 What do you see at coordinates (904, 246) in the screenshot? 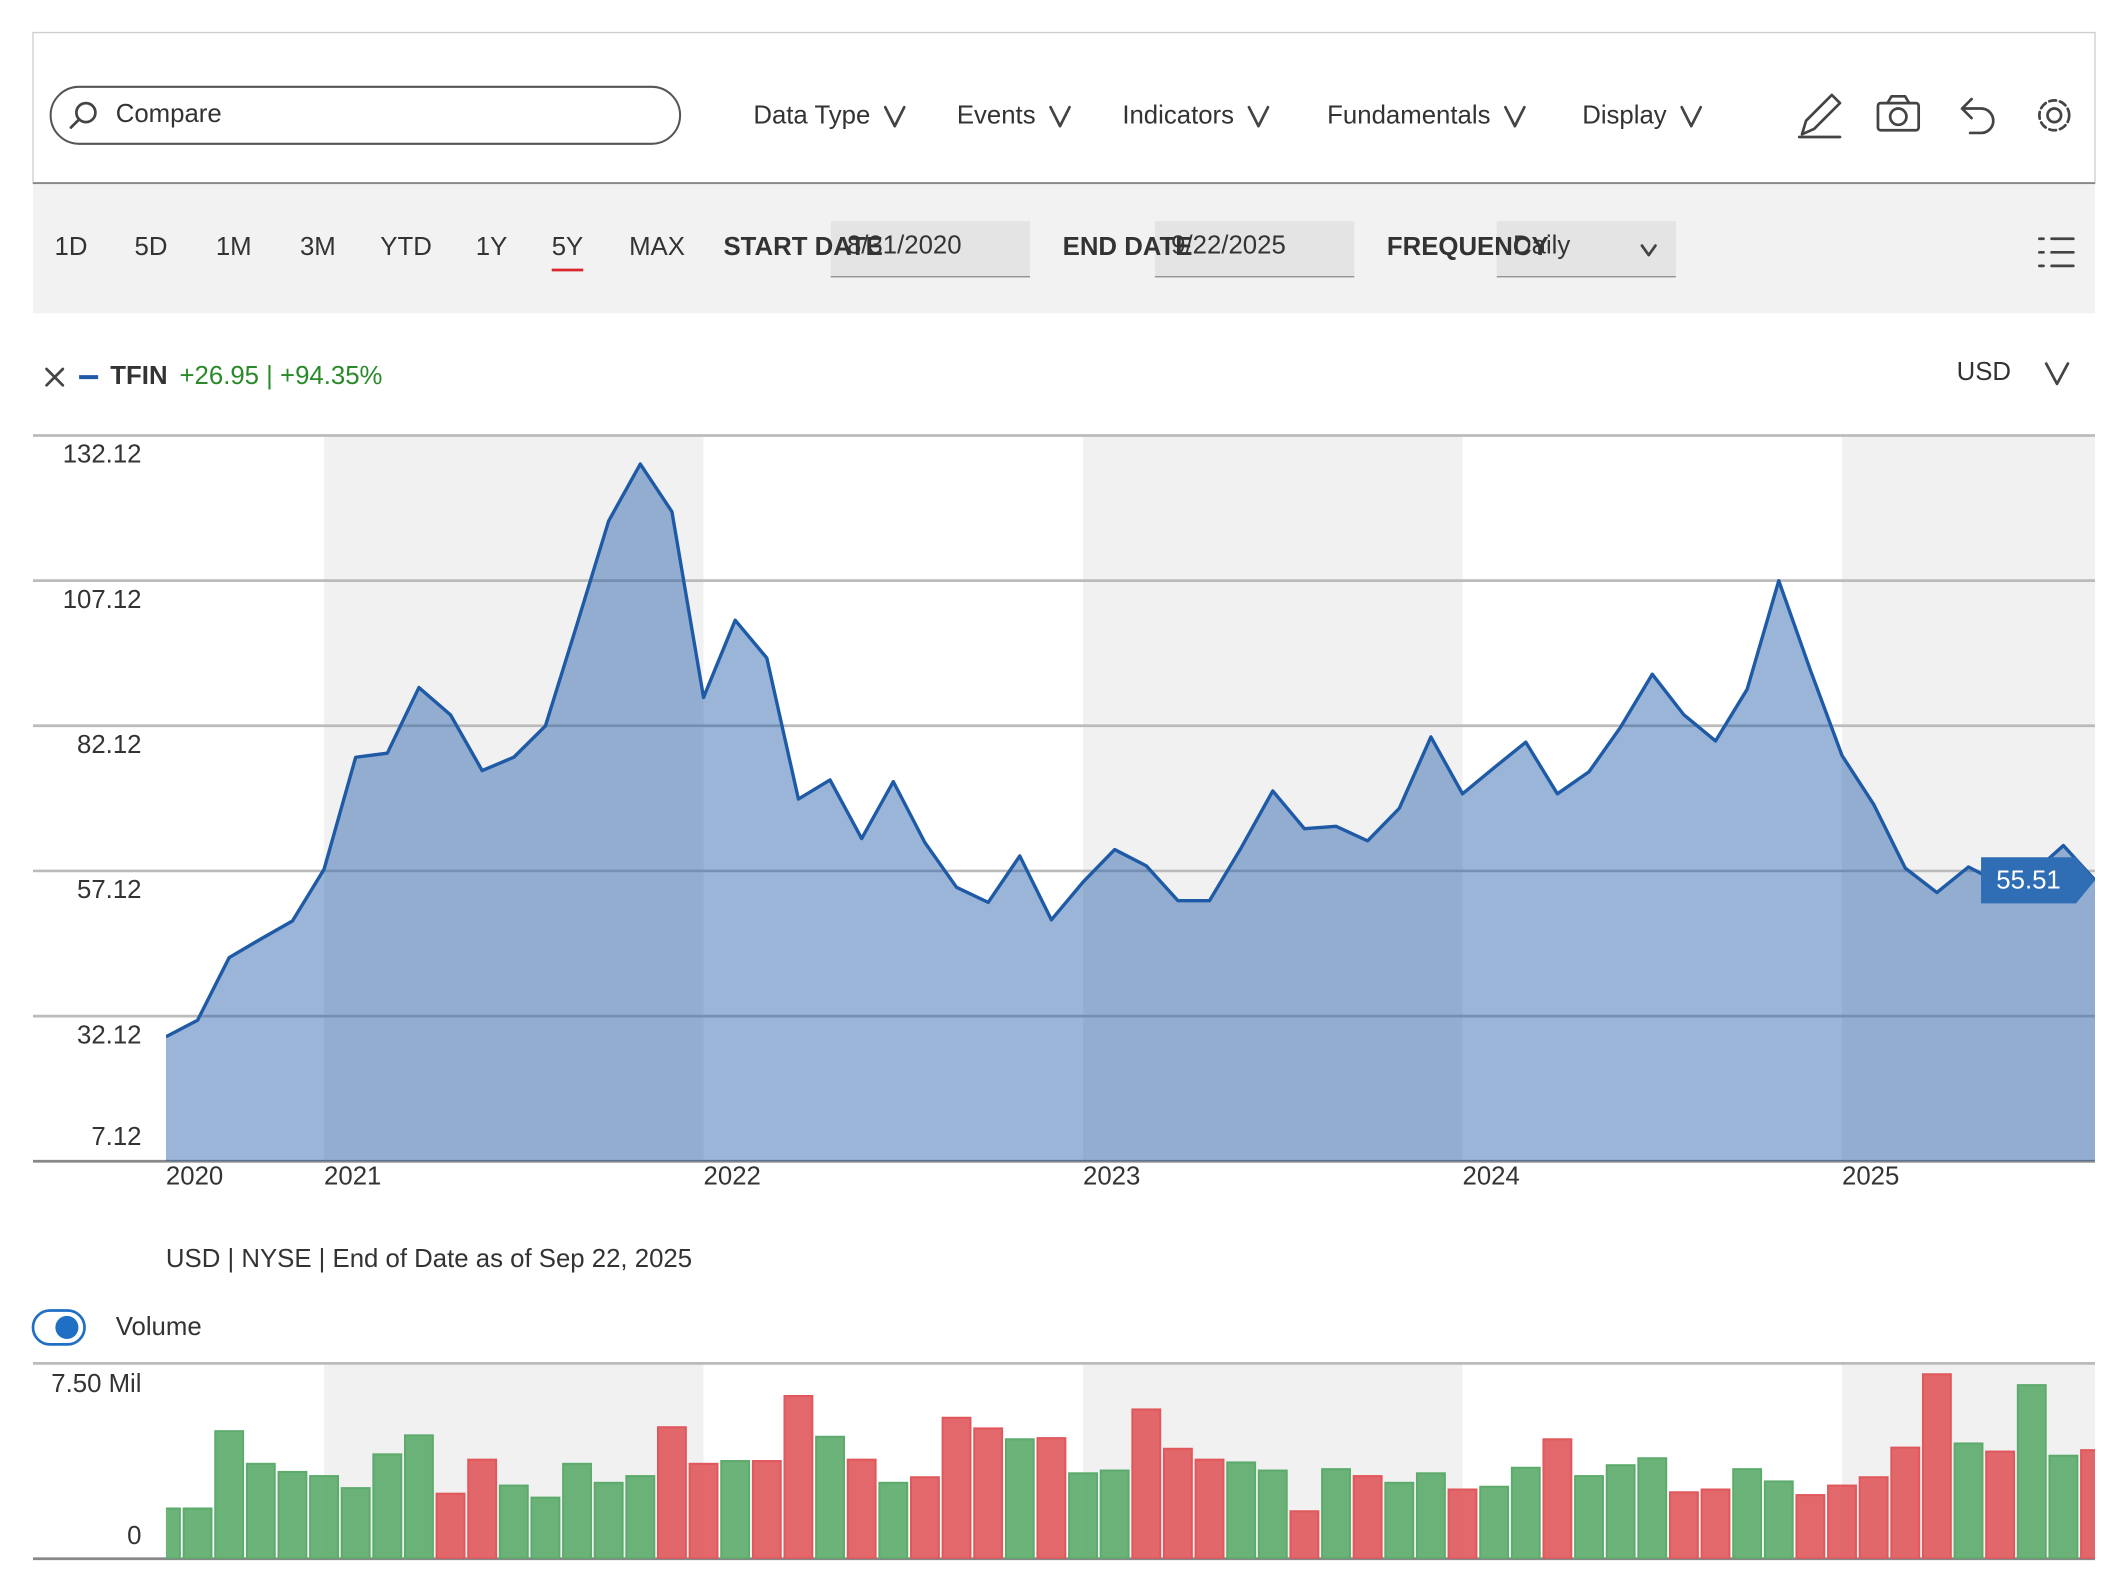
I see `start-date: 8/31/2020` at bounding box center [904, 246].